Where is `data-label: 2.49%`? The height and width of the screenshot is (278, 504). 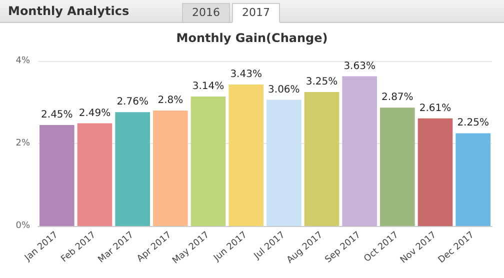
data-label: 2.49% is located at coordinates (94, 113).